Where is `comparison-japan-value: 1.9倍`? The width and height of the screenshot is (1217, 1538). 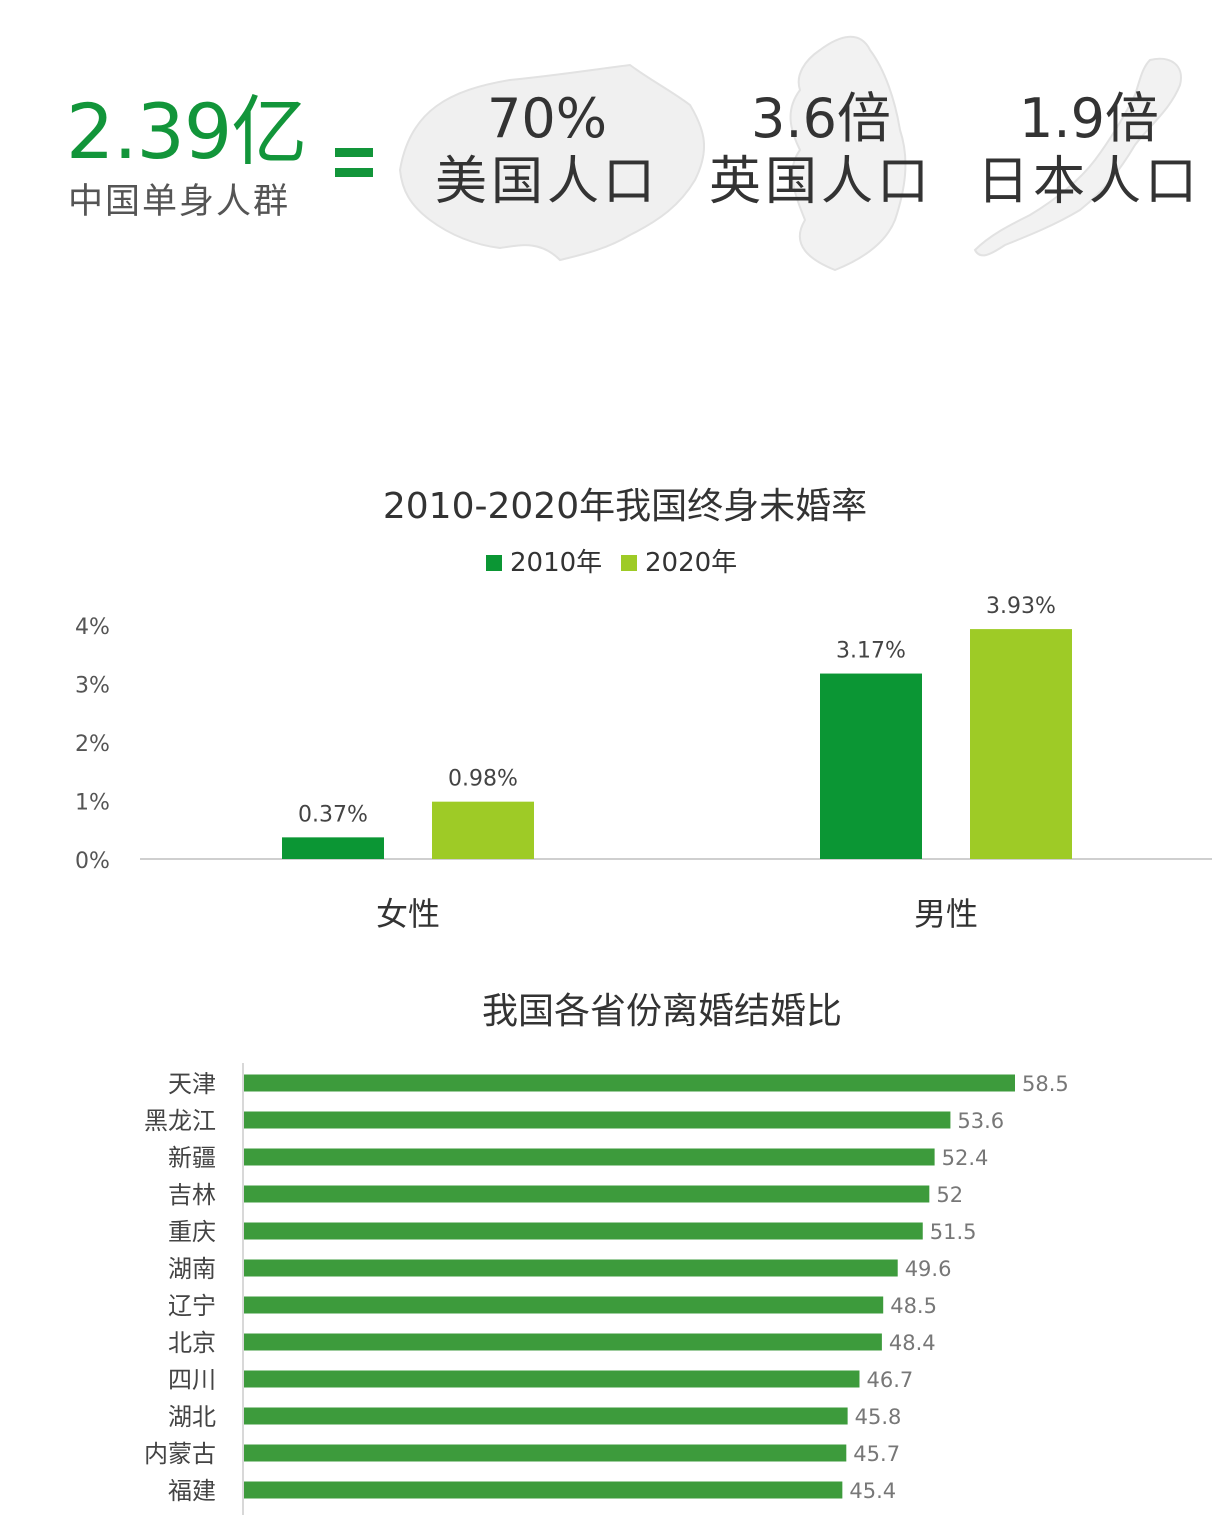
comparison-japan-value: 1.9倍 is located at coordinates (1089, 118).